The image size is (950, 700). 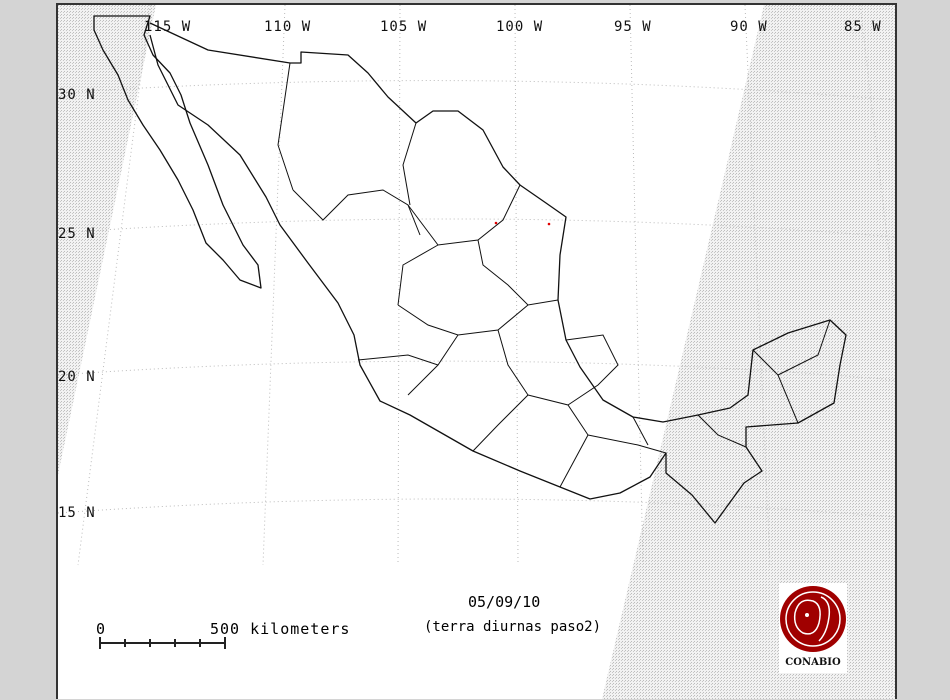 What do you see at coordinates (863, 27) in the screenshot?
I see `longitude-label: 85 W` at bounding box center [863, 27].